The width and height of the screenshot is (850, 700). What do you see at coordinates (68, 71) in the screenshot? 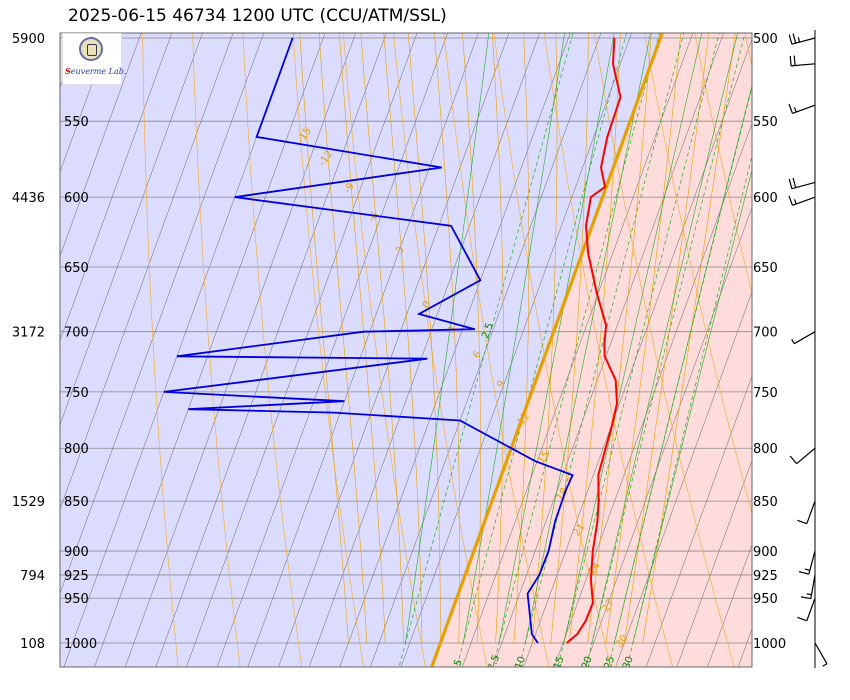
I see `logo-text-prefix: S` at bounding box center [68, 71].